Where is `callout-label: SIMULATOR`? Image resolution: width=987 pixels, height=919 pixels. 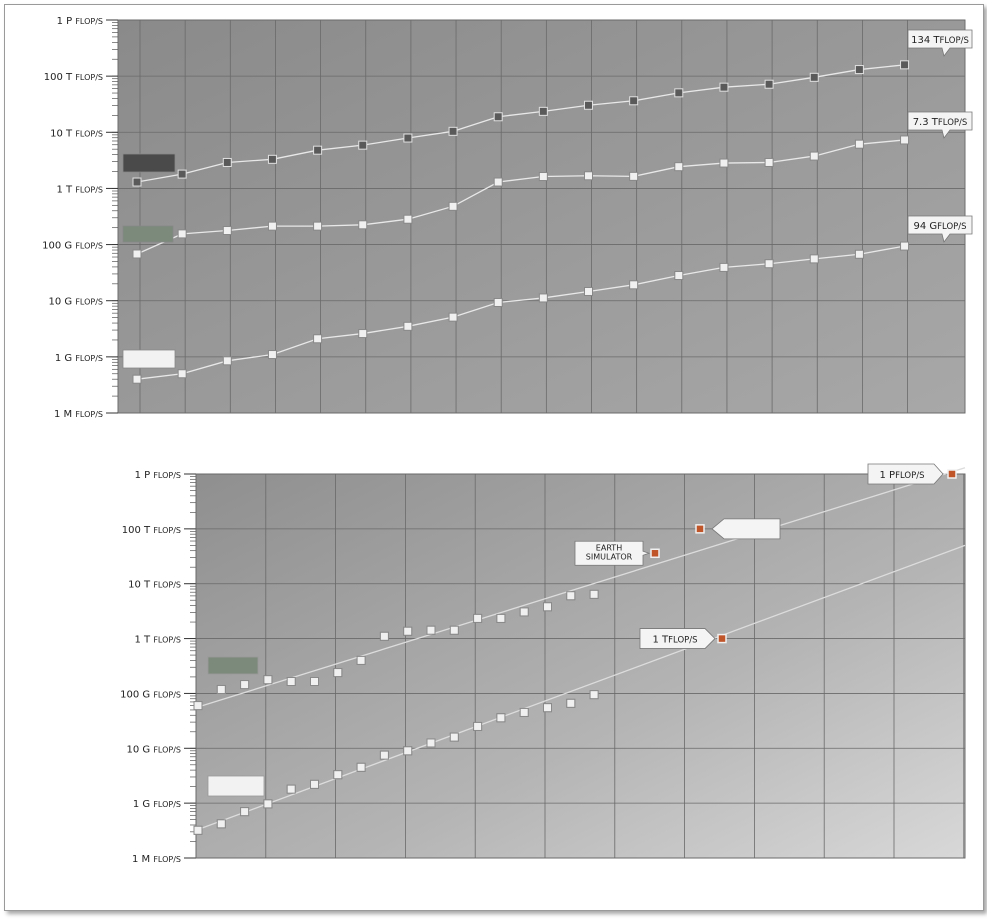
callout-label: SIMULATOR is located at coordinates (609, 556).